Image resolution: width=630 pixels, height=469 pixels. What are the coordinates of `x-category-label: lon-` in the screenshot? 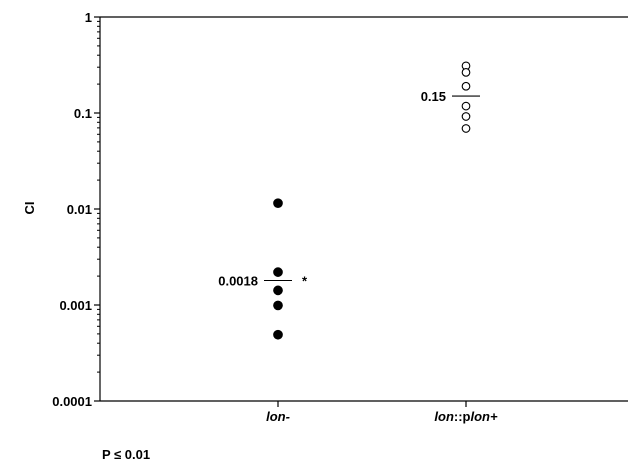 It's located at (278, 416).